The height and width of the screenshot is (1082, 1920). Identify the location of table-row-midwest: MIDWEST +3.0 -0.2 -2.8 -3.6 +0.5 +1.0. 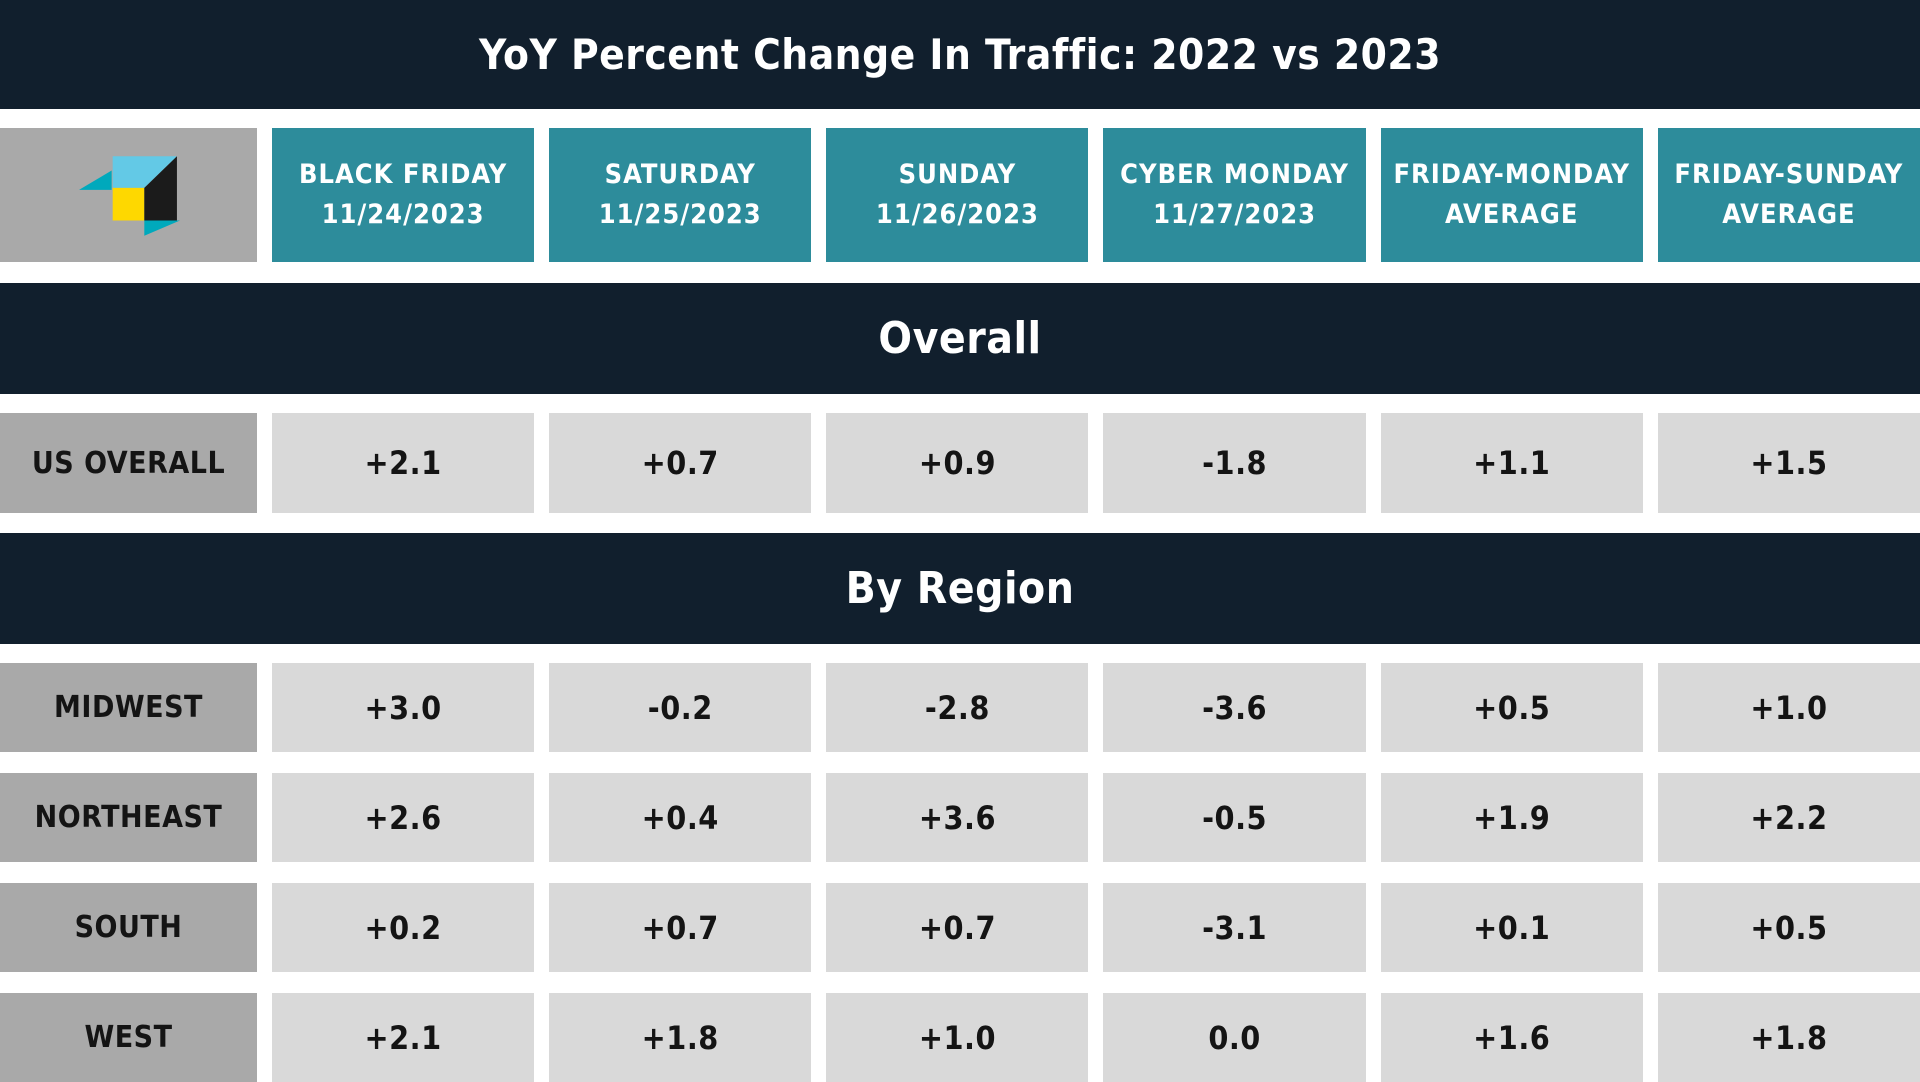
(960, 707).